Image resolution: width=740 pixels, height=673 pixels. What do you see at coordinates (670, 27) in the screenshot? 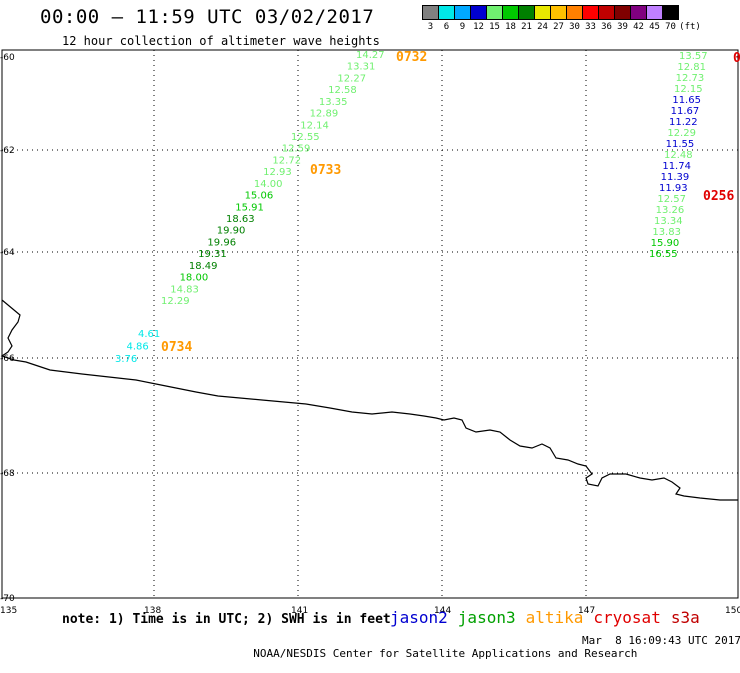
I see `scale-label: 70` at bounding box center [670, 27].